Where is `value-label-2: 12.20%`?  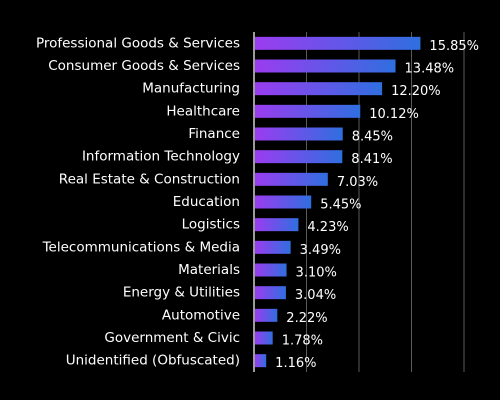 value-label-2: 12.20% is located at coordinates (416, 91).